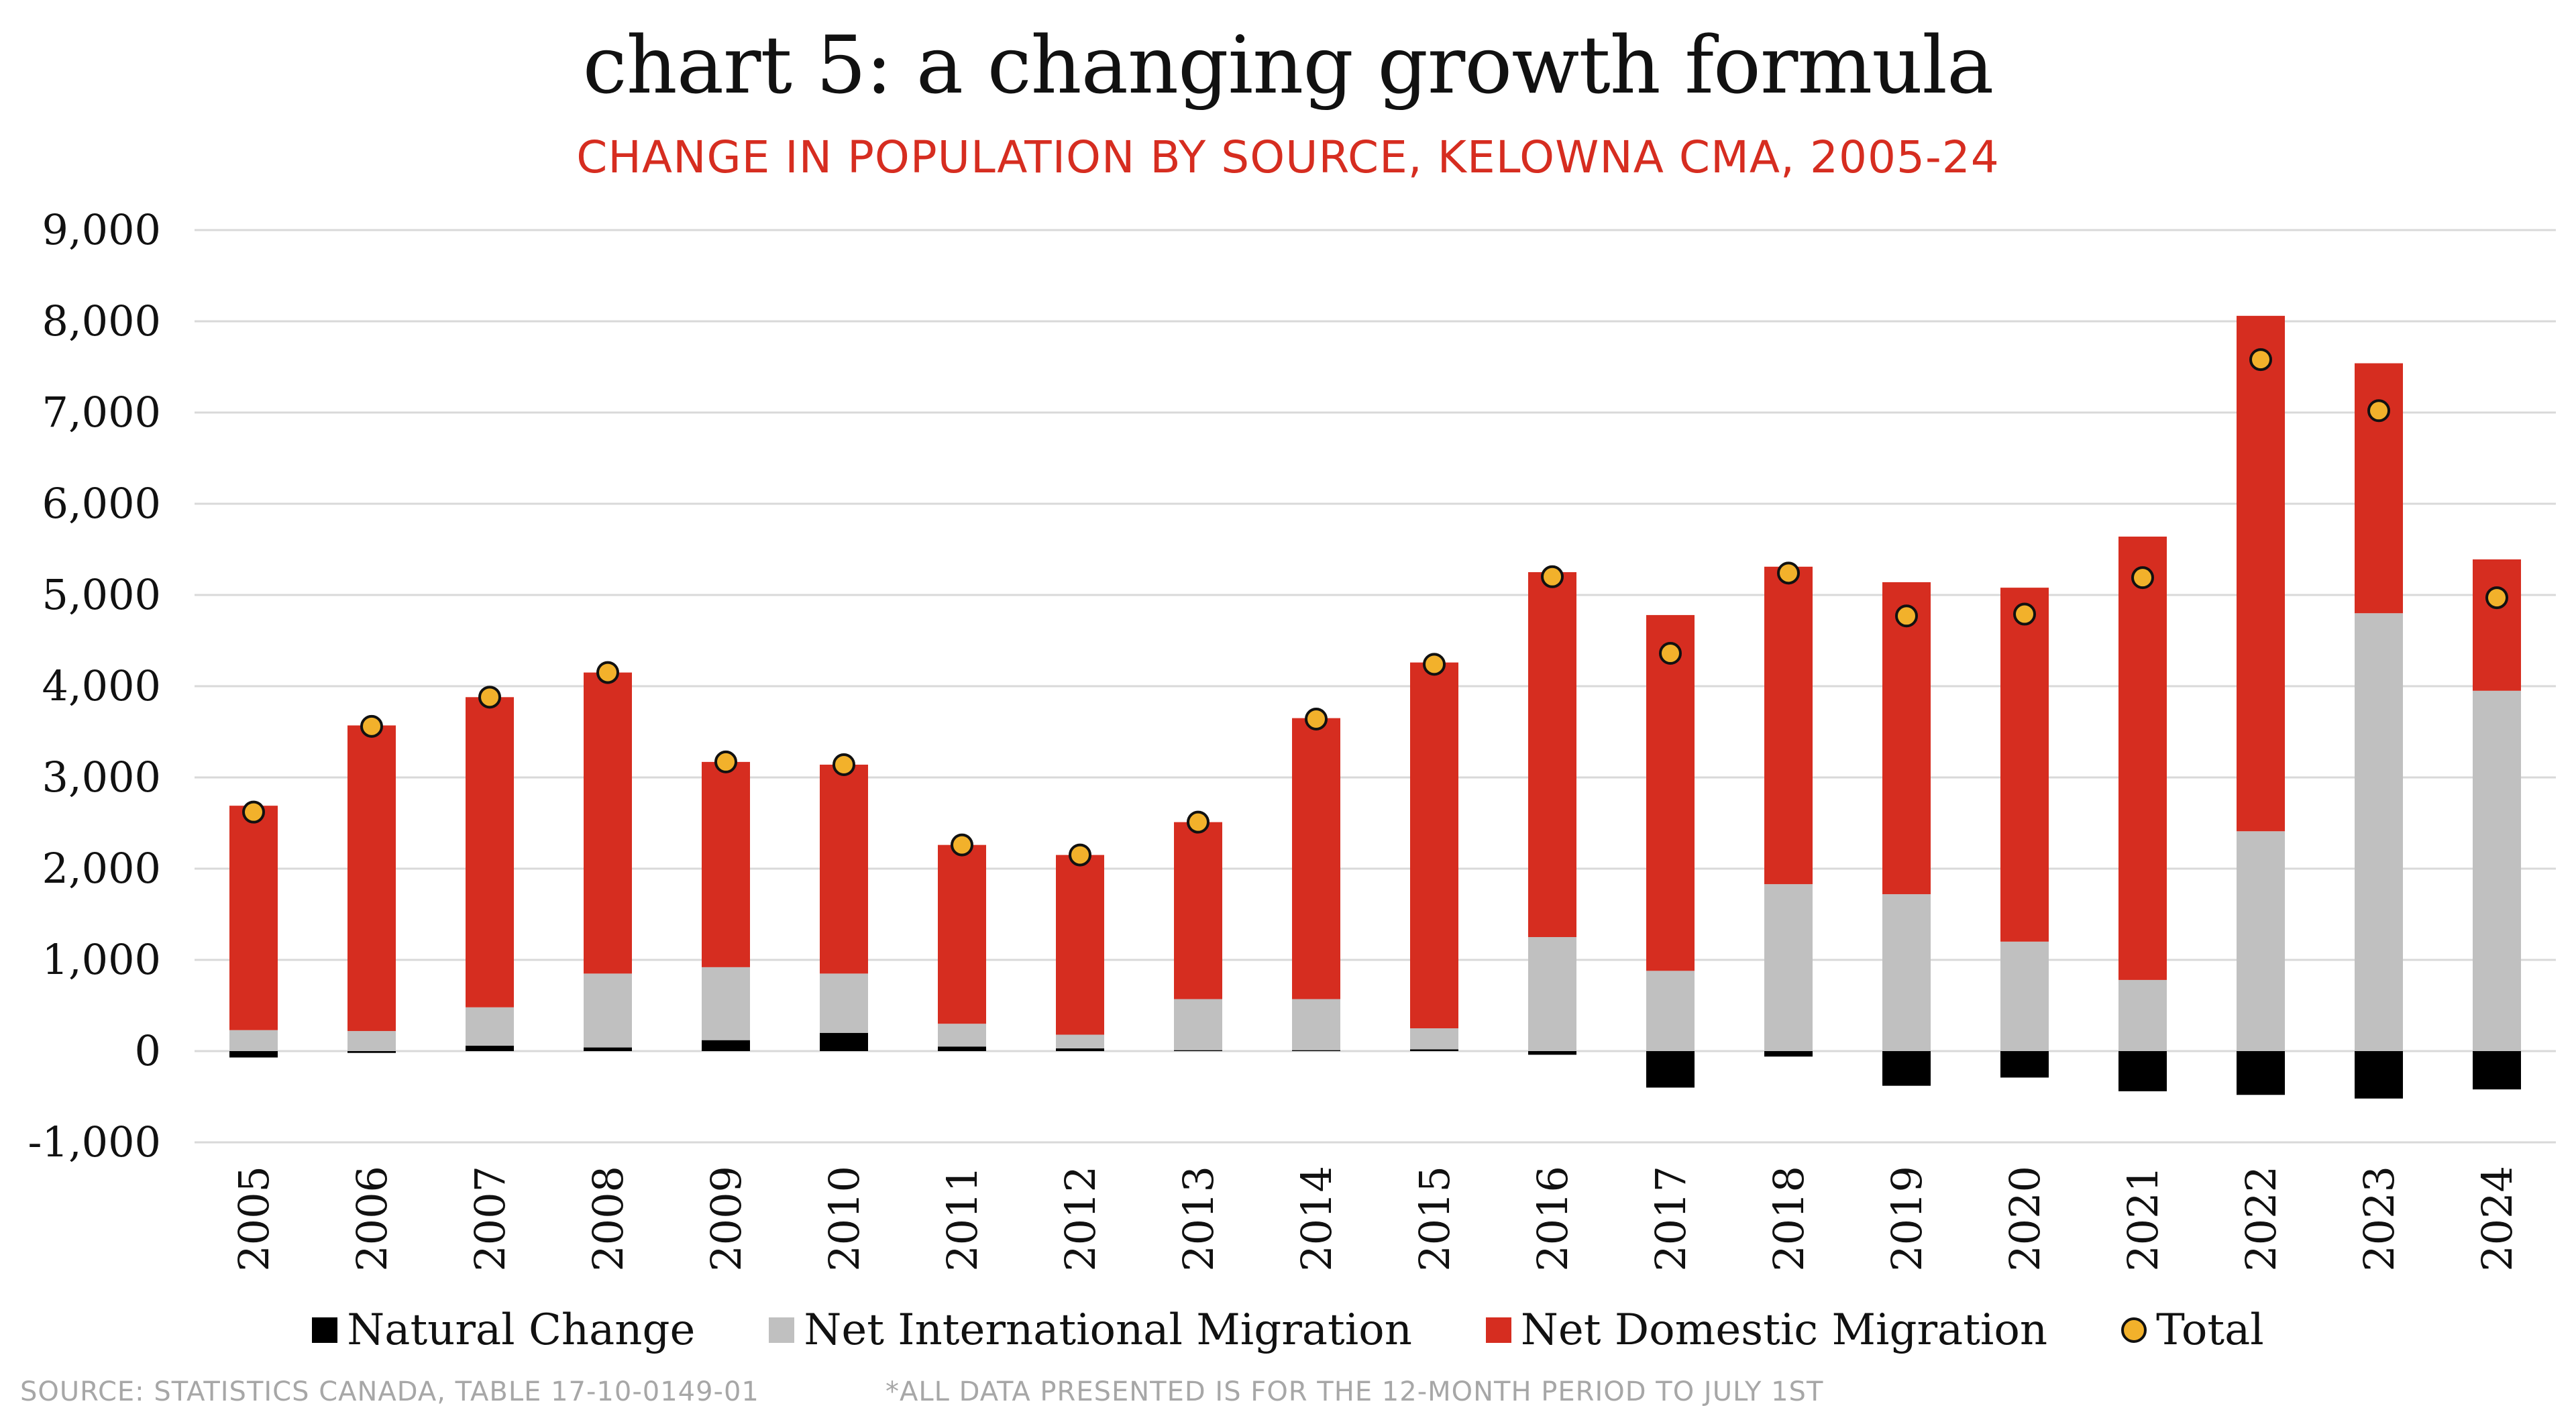 The height and width of the screenshot is (1416, 2576). I want to click on bar-natural-change-2014, so click(1316, 1050).